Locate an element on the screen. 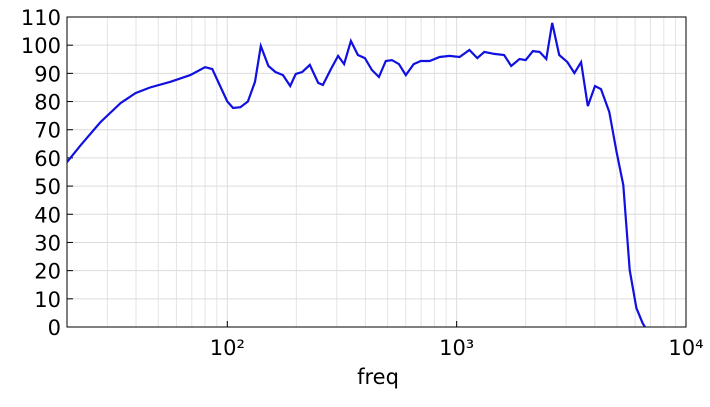 This screenshot has height=407, width=710. y-tick-label: 90 is located at coordinates (47, 74).